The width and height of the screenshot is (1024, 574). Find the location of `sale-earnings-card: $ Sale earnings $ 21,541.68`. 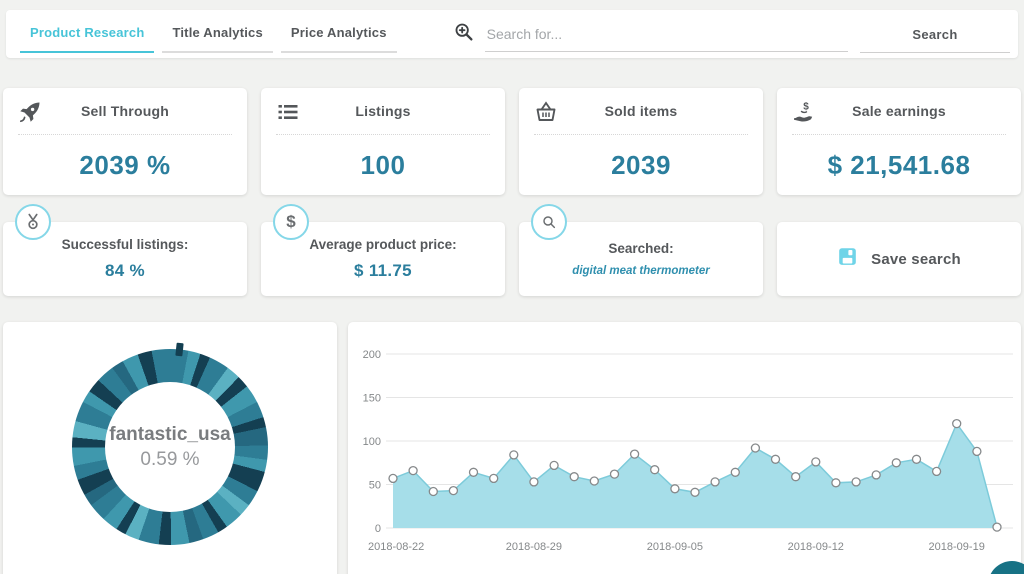

sale-earnings-card: $ Sale earnings $ 21,541.68 is located at coordinates (899, 141).